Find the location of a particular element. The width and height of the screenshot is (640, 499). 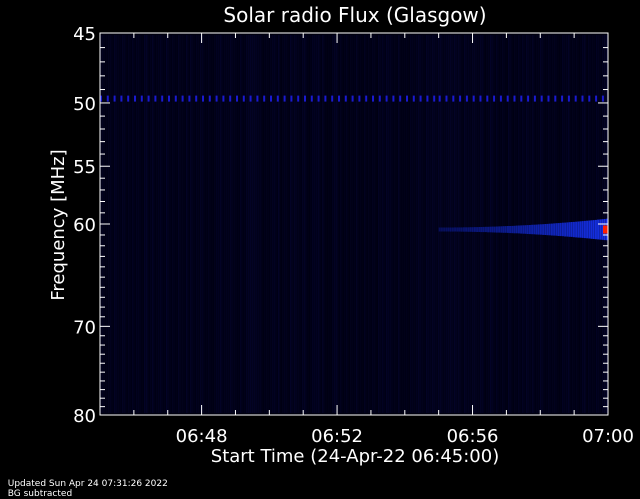

chart-title: Solar radio Flux (Glasgow) is located at coordinates (354, 15).